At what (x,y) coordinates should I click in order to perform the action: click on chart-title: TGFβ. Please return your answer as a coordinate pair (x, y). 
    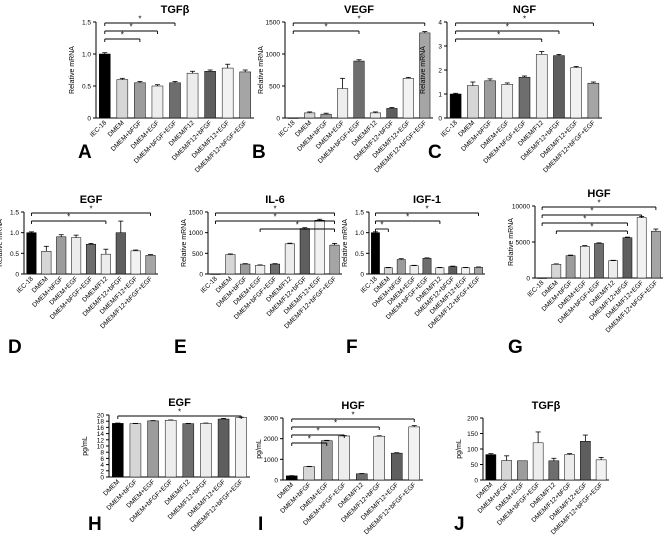
    Looking at the image, I should click on (175, 10).